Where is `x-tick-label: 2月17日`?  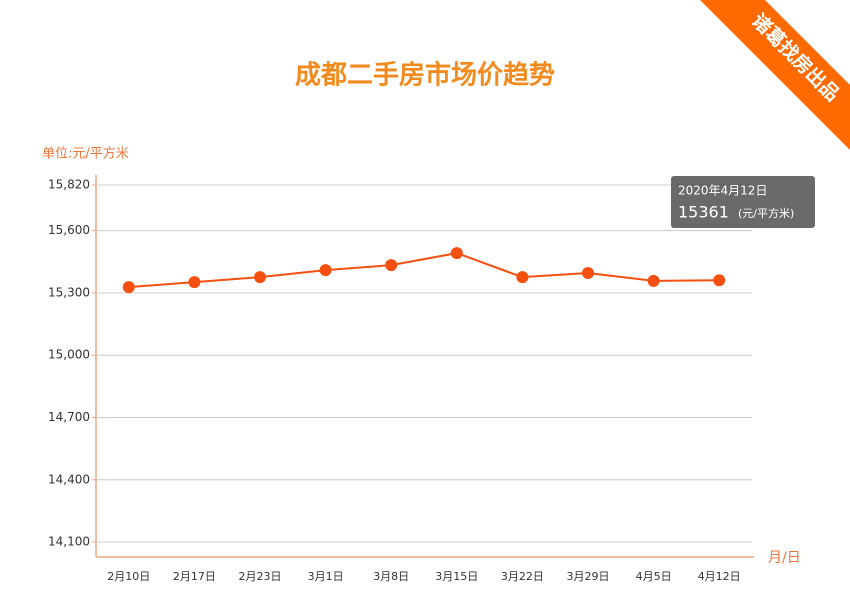 x-tick-label: 2月17日 is located at coordinates (194, 576).